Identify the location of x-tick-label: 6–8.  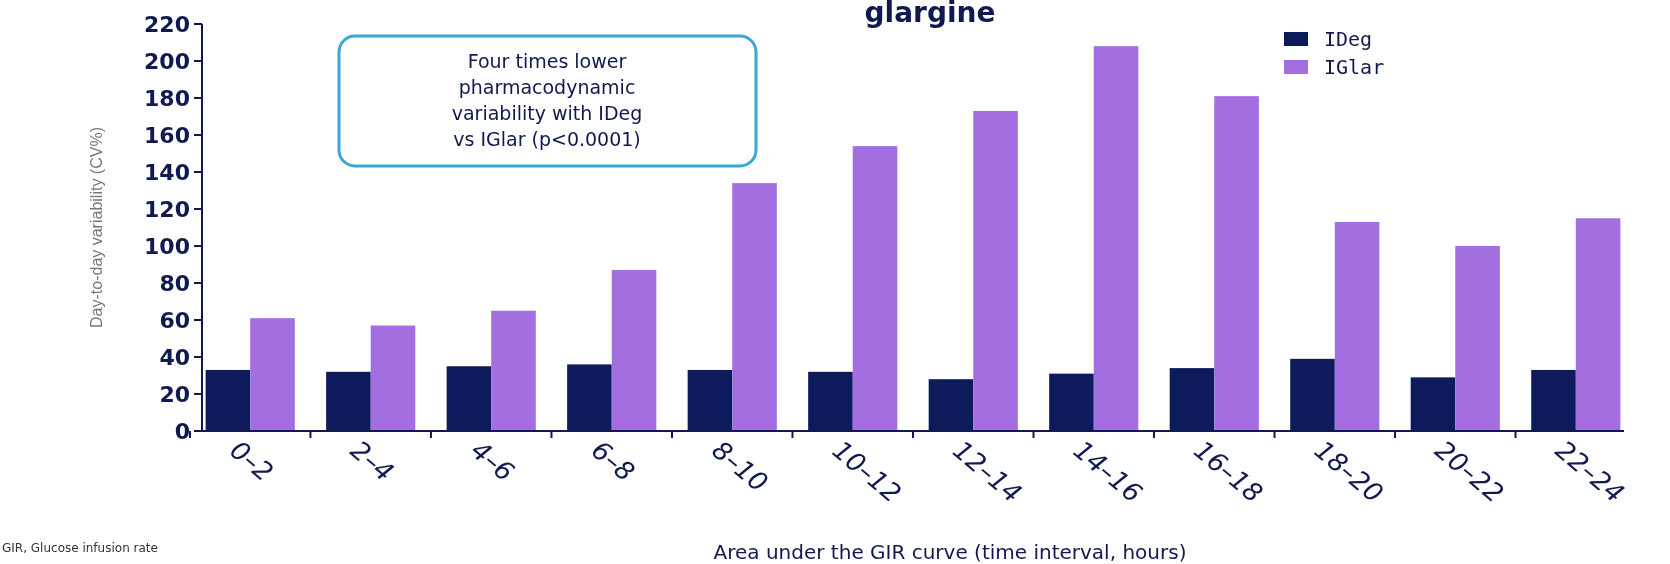
(613, 461).